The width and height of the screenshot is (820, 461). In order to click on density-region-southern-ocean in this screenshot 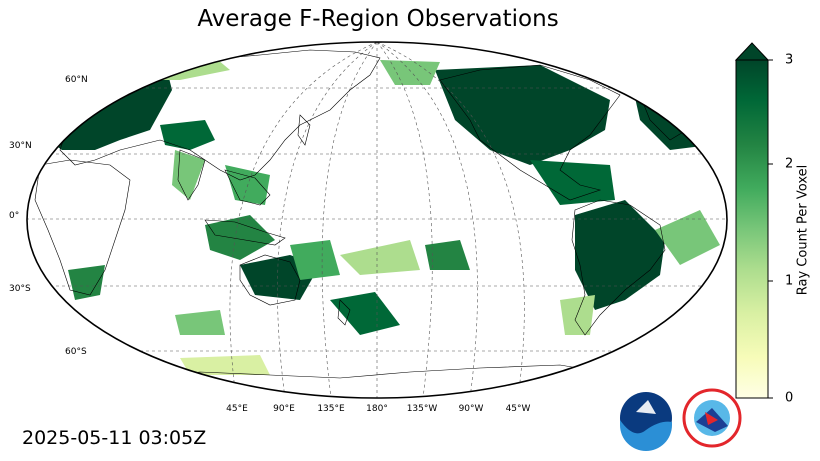, I will do `click(200, 322)`.